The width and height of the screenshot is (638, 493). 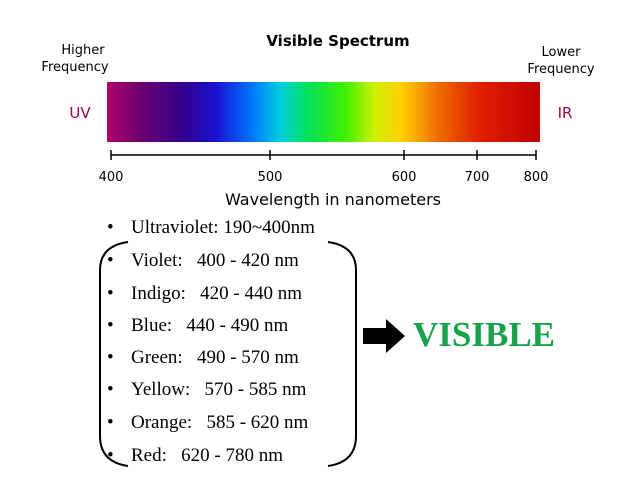 I want to click on tick-label: 500, so click(x=270, y=177).